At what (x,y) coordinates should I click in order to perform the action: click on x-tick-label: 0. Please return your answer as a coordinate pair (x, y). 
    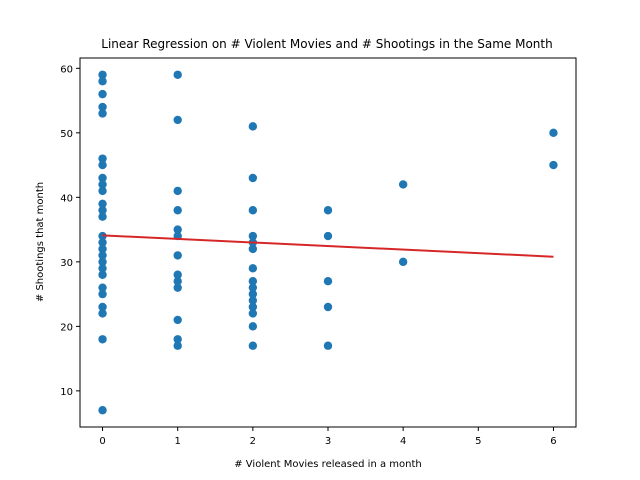
    Looking at the image, I should click on (102, 441).